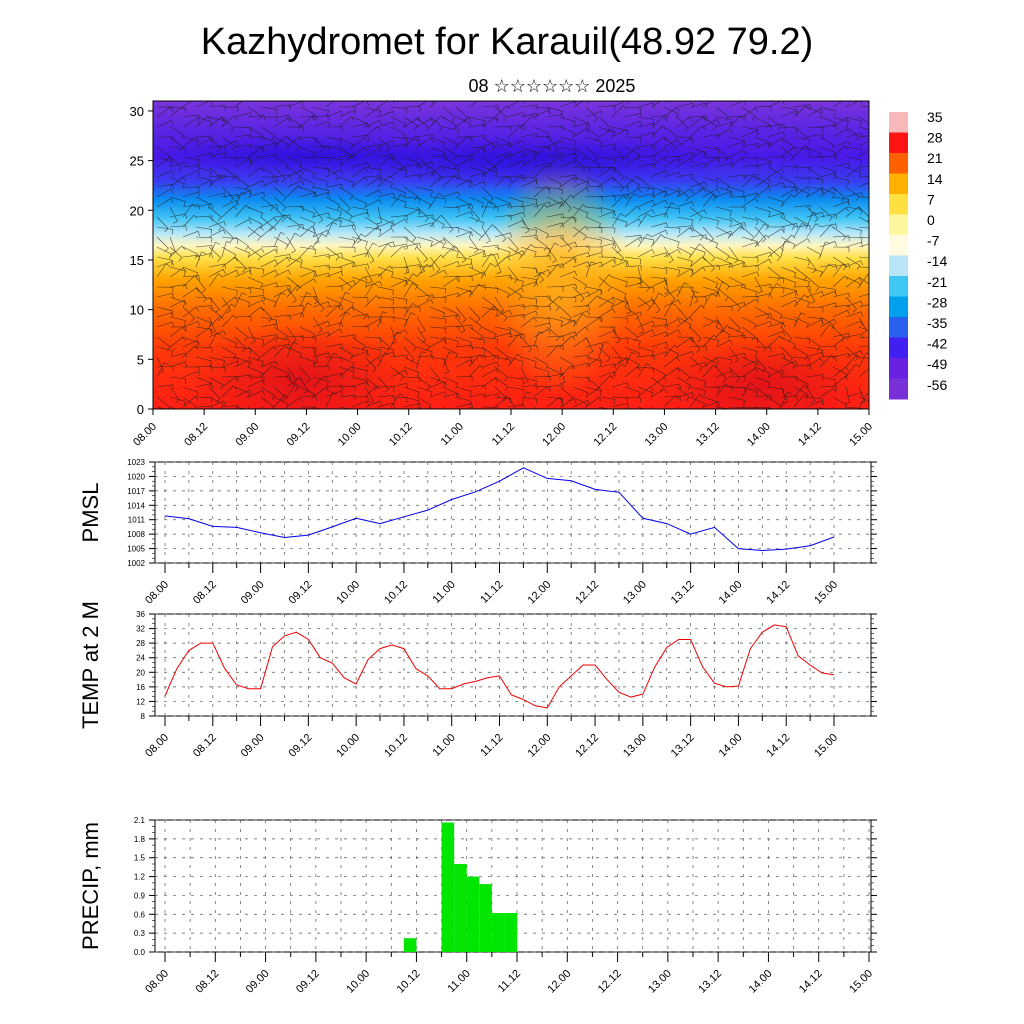 The image size is (1024, 1024). Describe the element at coordinates (140, 658) in the screenshot. I see `y-tick-label: 24` at that location.